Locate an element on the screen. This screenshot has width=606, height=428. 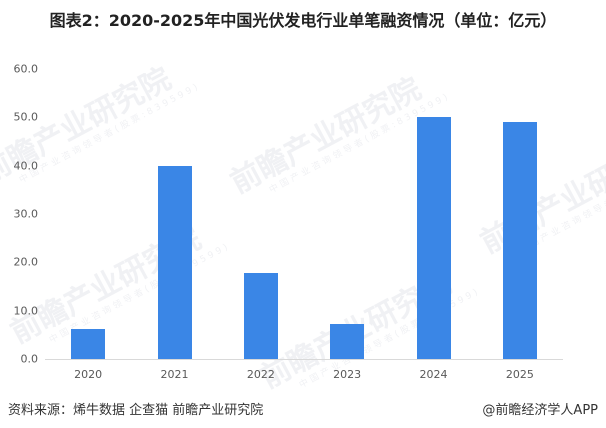
chart-title: 图表2：2020-2025年中国光伏发电行业单笔融资情况（单位：亿元） is located at coordinates (303, 20).